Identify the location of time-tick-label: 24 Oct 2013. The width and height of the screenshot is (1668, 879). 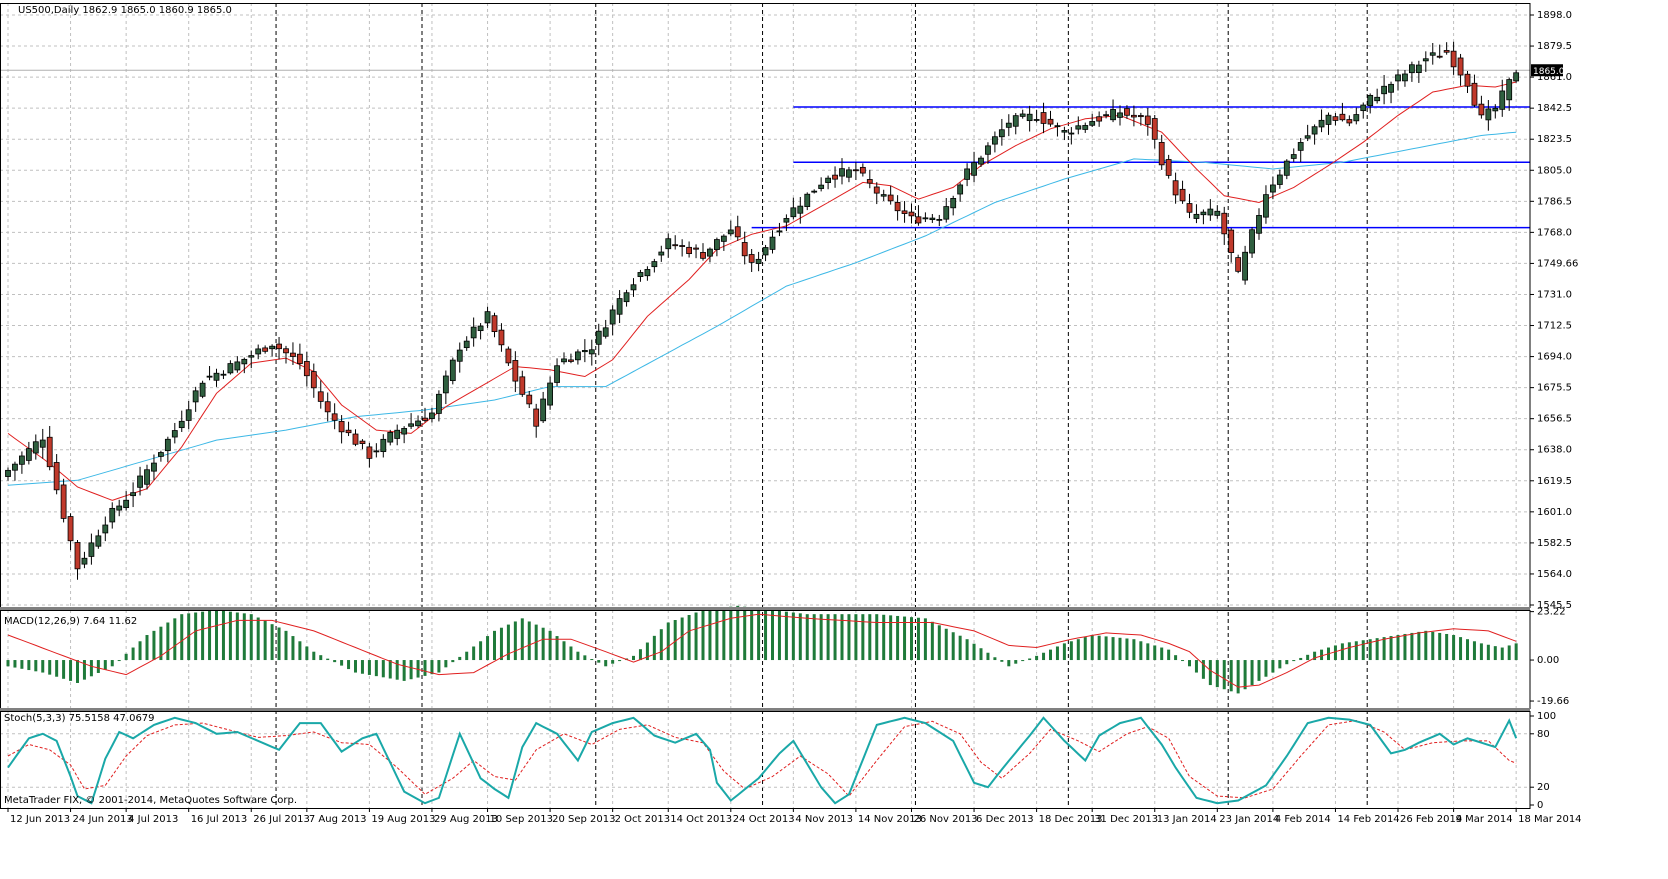
(764, 819).